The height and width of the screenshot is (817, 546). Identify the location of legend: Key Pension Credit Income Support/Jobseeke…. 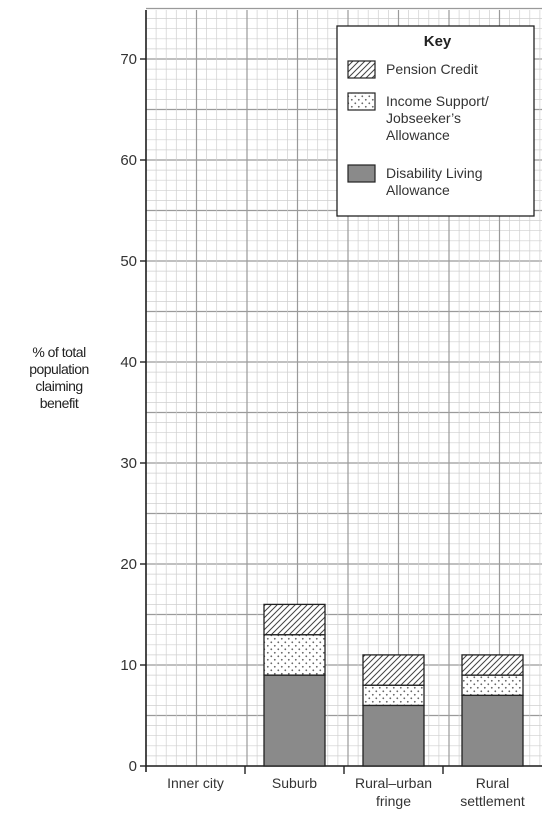
(435, 121).